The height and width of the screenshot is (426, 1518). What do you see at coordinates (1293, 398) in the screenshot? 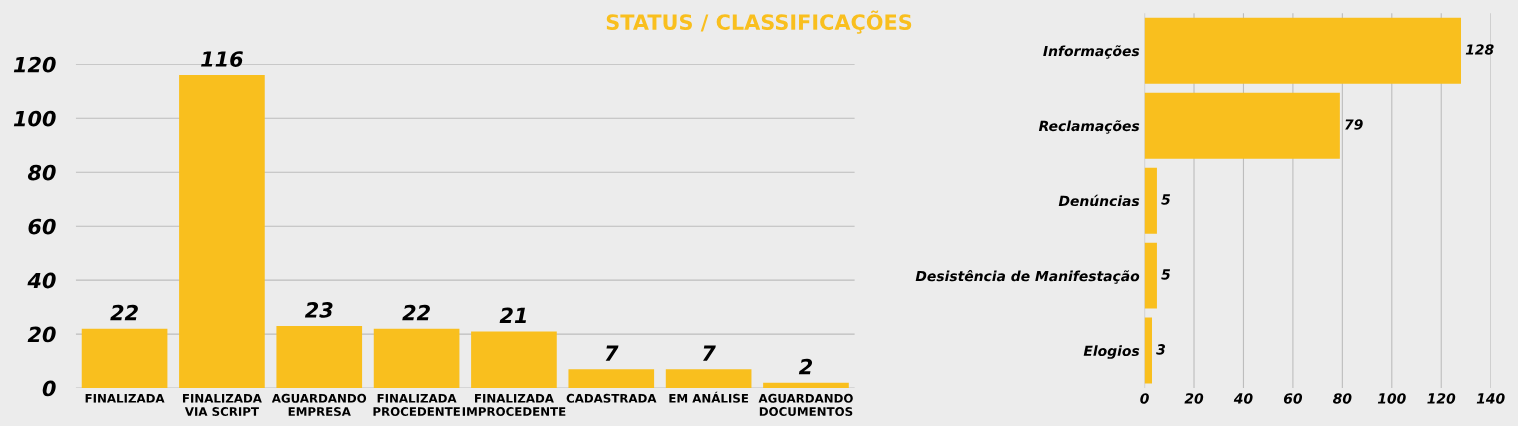
I see `x-tick-label: 60` at bounding box center [1293, 398].